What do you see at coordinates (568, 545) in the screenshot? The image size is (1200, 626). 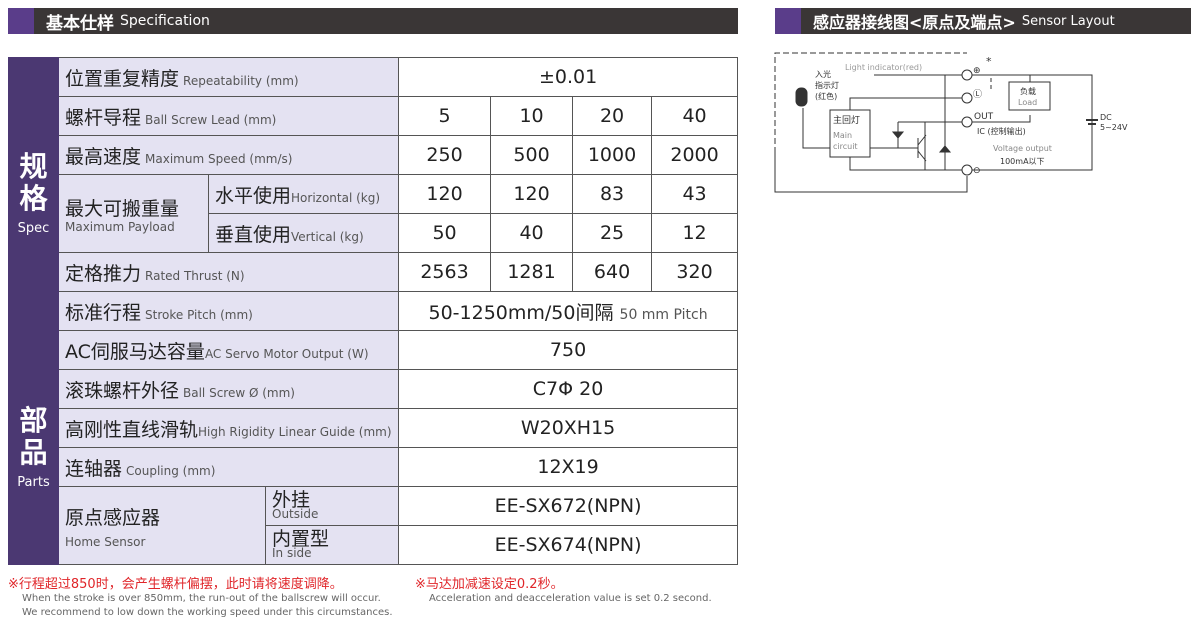 I see `inside-value: EE-SX674(NPN)` at bounding box center [568, 545].